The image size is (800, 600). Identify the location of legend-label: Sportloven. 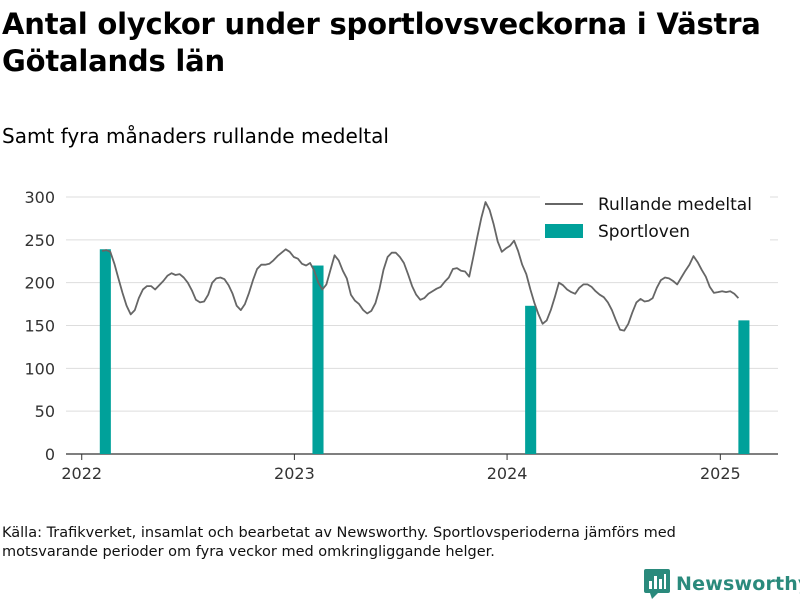
(644, 232).